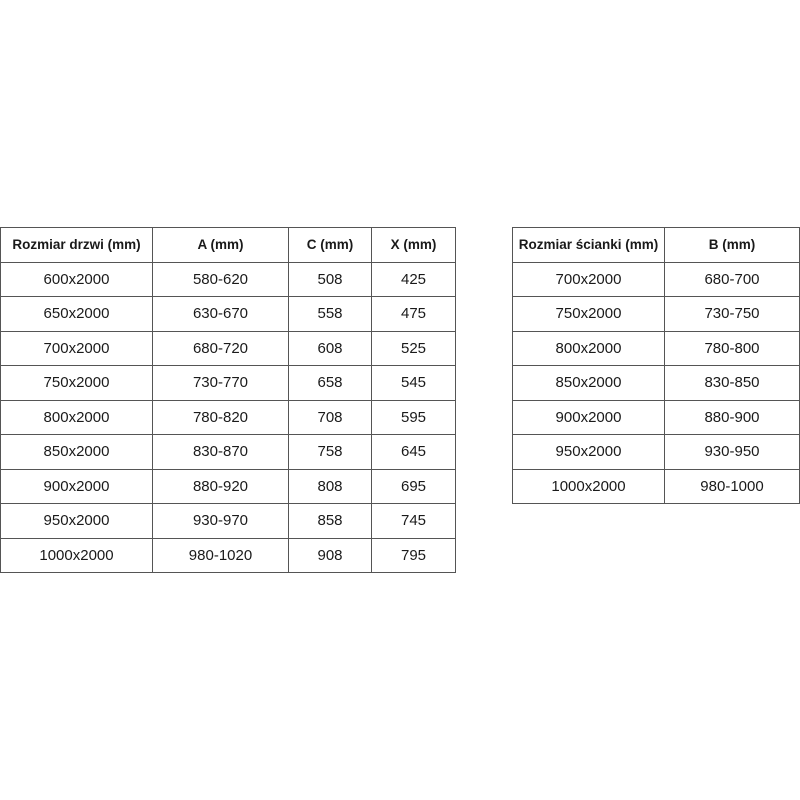 The width and height of the screenshot is (800, 800). I want to click on table-cell: 780-820, so click(220, 417).